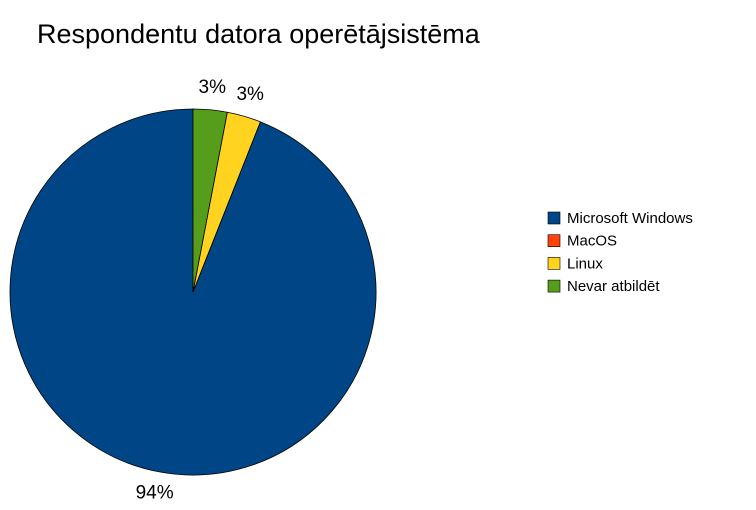  Describe the element at coordinates (155, 492) in the screenshot. I see `slice-label: 94%` at that location.